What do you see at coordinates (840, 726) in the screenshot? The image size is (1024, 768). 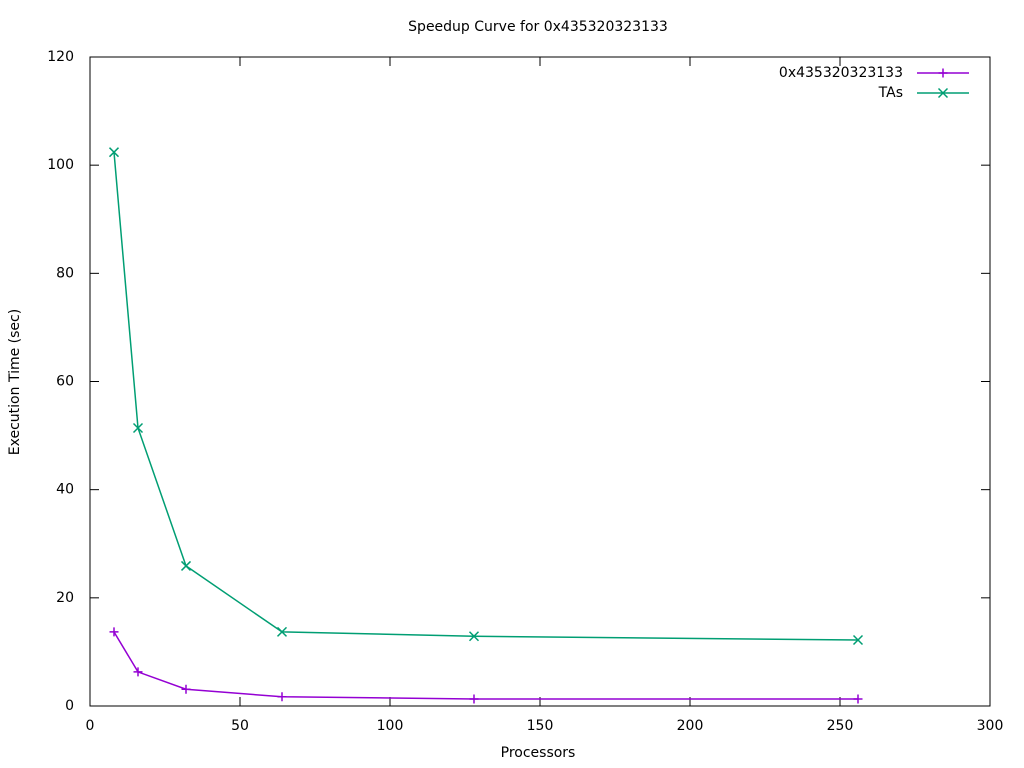 I see `x-tick-label: 250` at bounding box center [840, 726].